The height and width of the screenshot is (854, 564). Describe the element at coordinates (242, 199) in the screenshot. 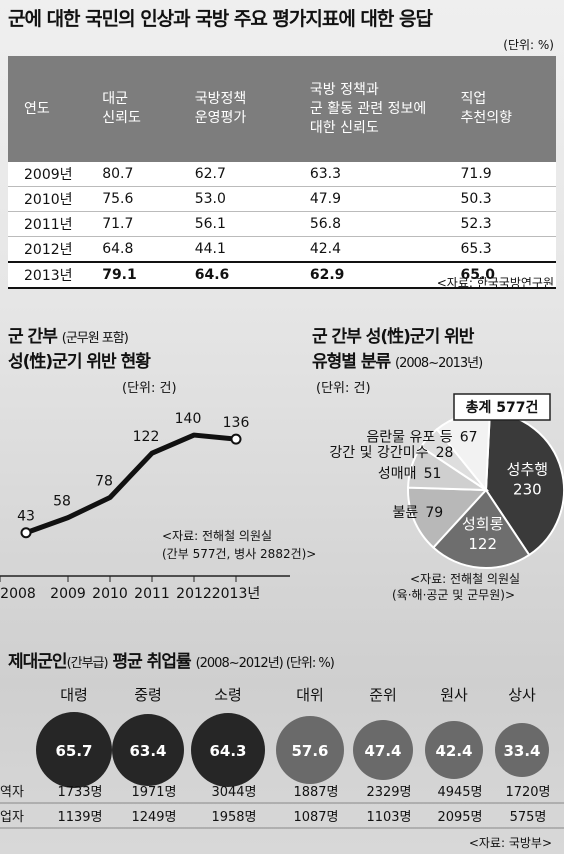

I see `table-cell: 53.0` at that location.